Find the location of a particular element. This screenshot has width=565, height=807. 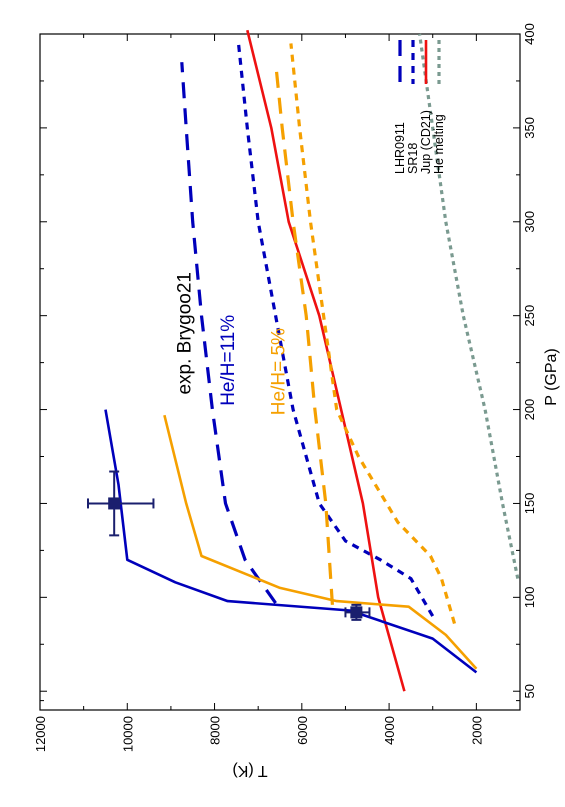

x-tick-label: 250 is located at coordinates (529, 316).